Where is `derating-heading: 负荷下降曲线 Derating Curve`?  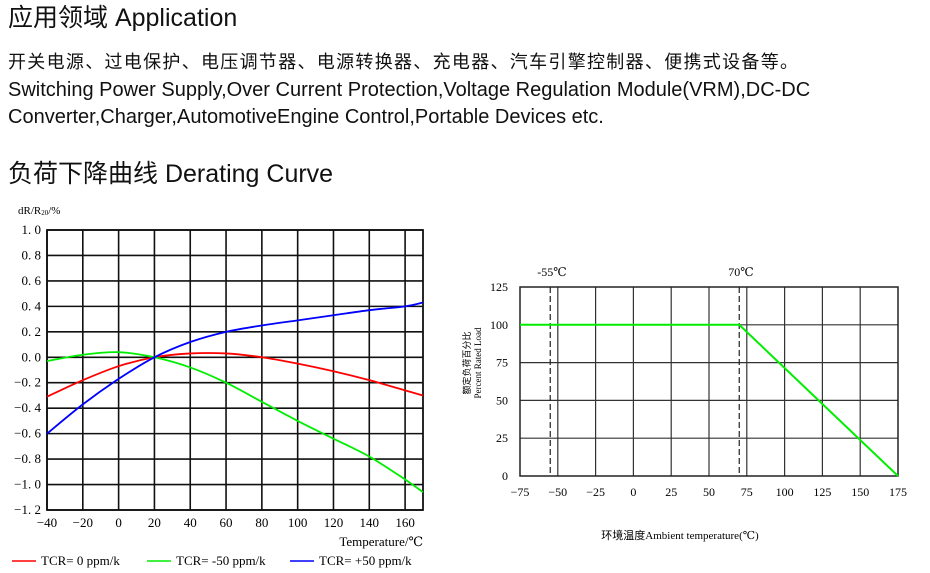 derating-heading: 负荷下降曲线 Derating Curve is located at coordinates (171, 174).